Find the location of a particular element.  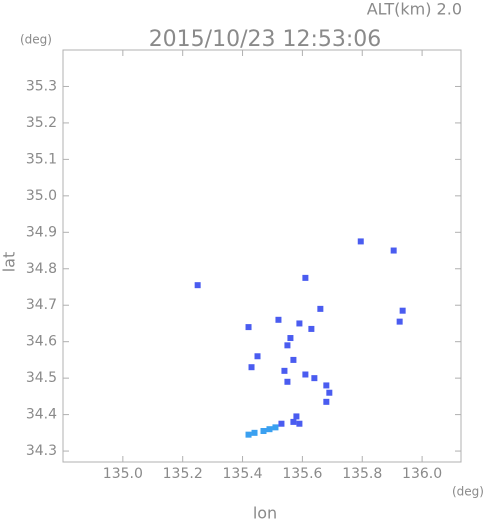

y-tick-label: 34.9 is located at coordinates (41, 232).